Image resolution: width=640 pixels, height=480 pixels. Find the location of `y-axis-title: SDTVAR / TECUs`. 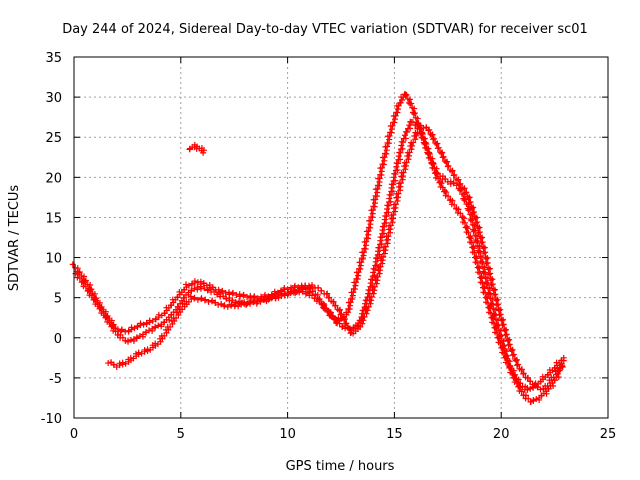

y-axis-title: SDTVAR / TECUs is located at coordinates (14, 238).